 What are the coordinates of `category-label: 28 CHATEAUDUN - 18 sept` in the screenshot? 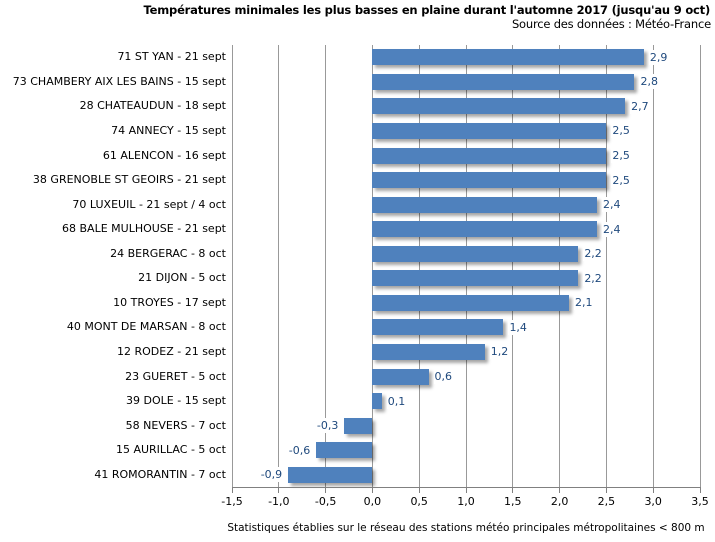 It's located at (152, 106).